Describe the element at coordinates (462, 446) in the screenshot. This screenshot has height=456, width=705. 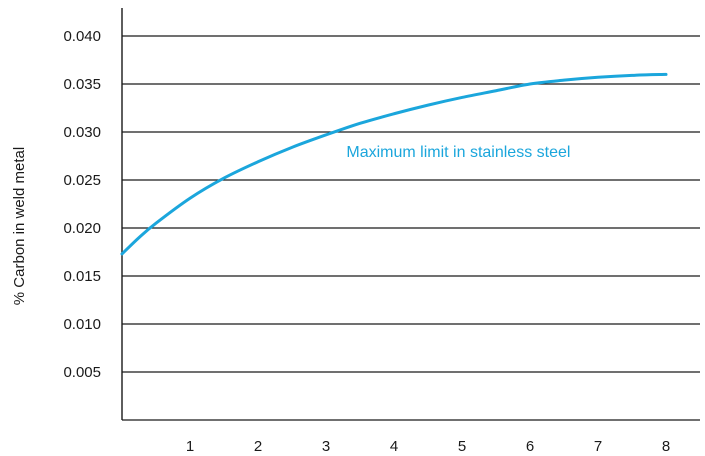
I see `x-tick-label: 5` at that location.